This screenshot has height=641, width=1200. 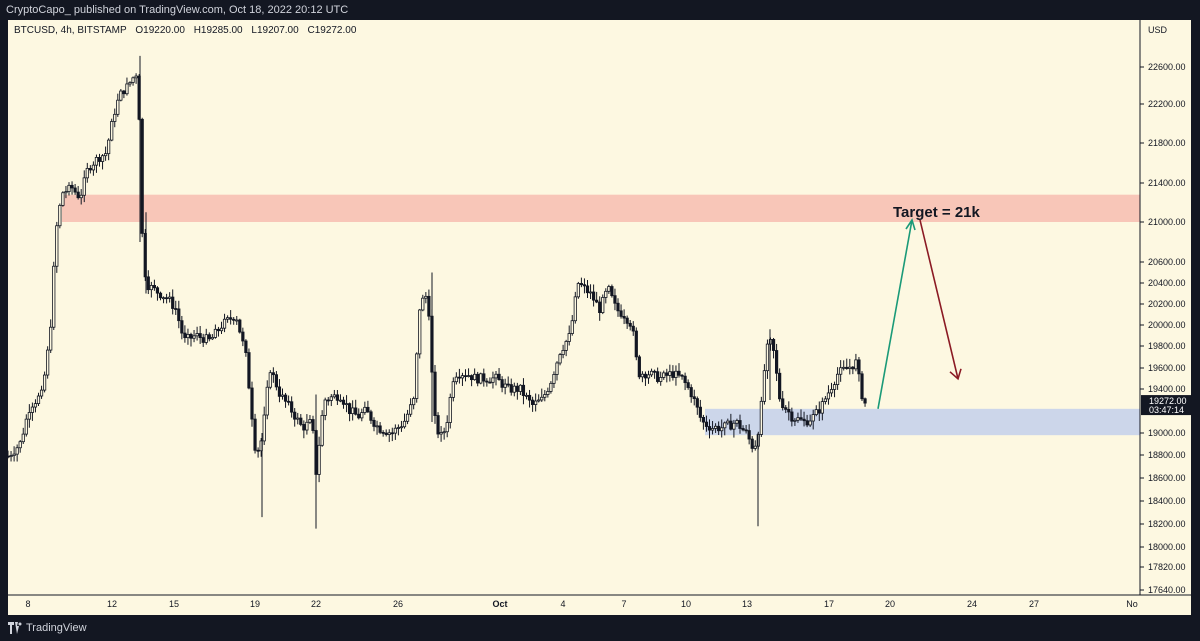 I want to click on x-tick-label: No, so click(x=1132, y=604).